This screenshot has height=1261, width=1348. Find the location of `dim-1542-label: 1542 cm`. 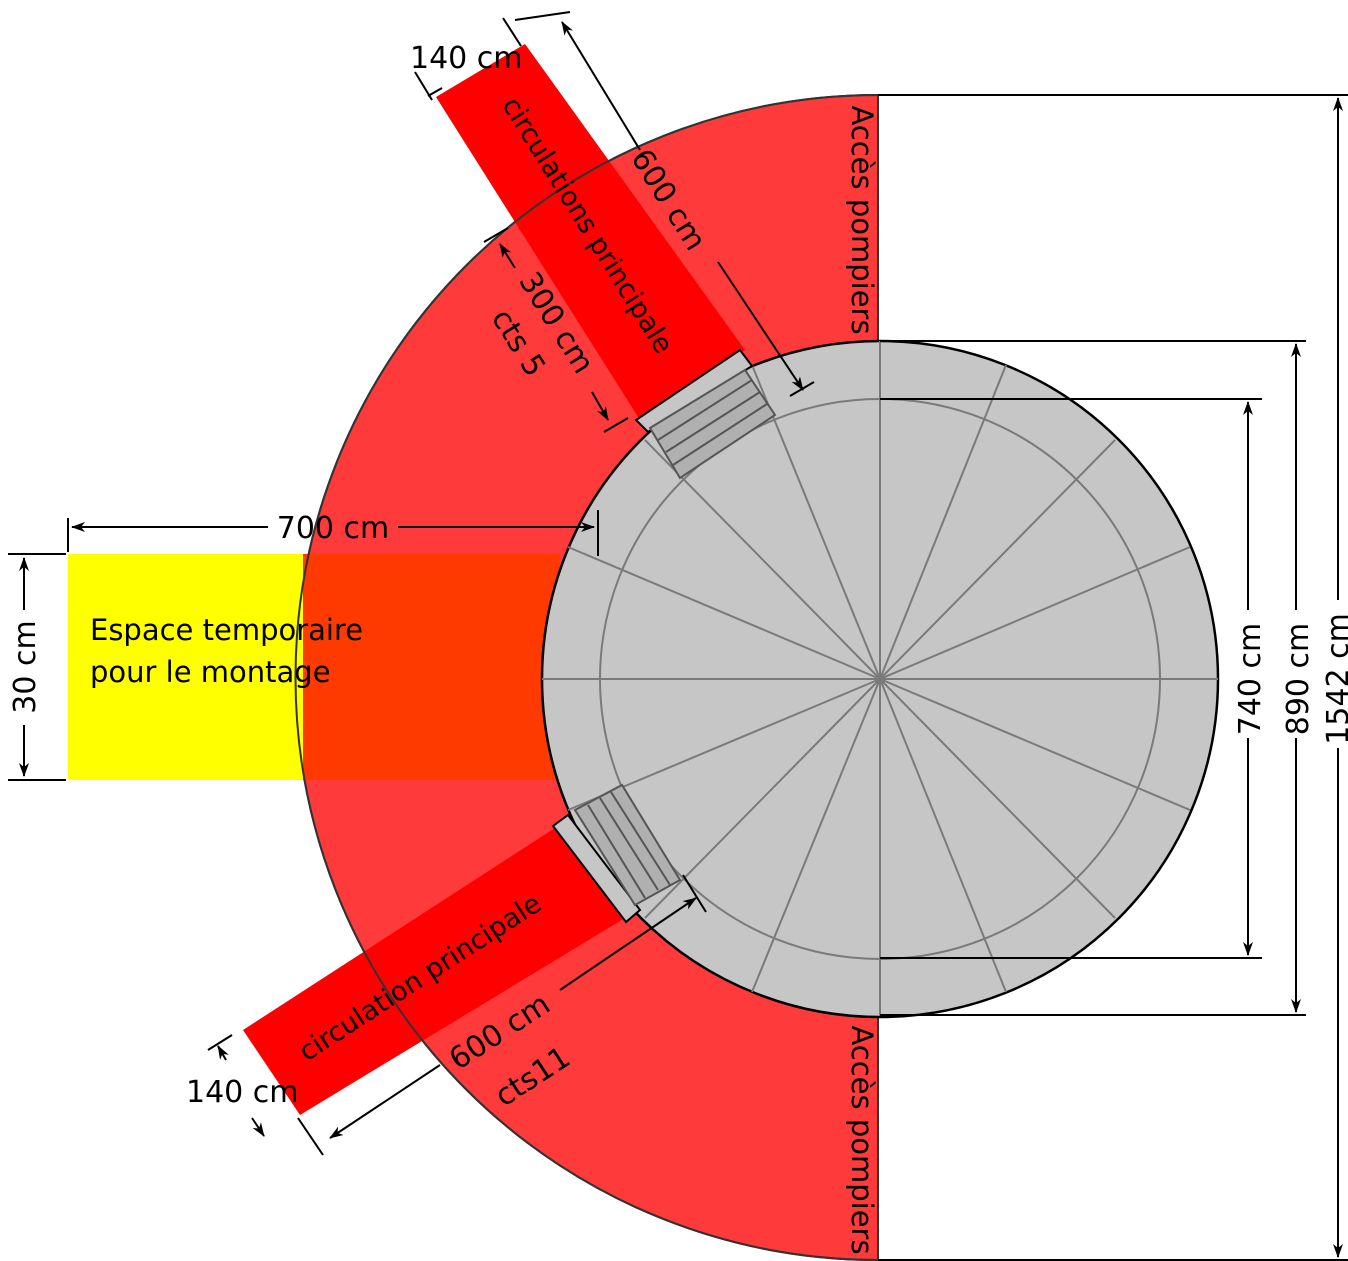

dim-1542-label: 1542 cm is located at coordinates (1334, 679).